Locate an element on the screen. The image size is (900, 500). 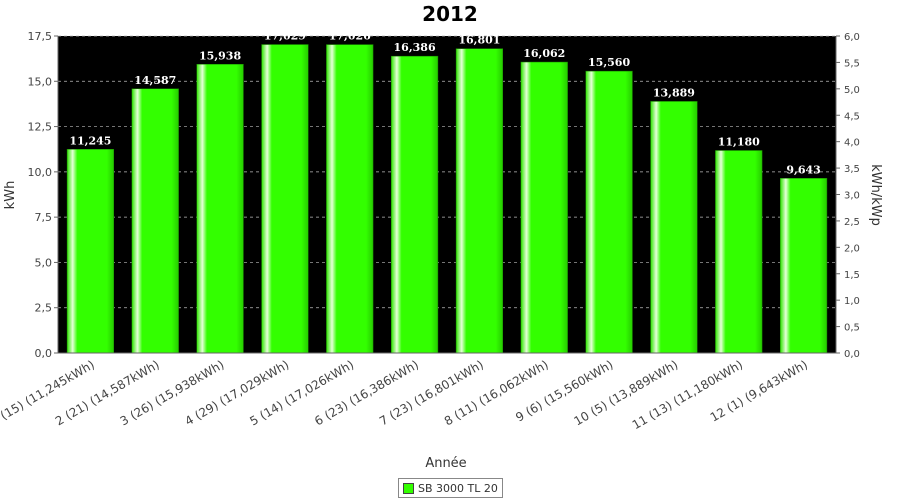
y2-tick-label: 2,0 is located at coordinates (852, 248).